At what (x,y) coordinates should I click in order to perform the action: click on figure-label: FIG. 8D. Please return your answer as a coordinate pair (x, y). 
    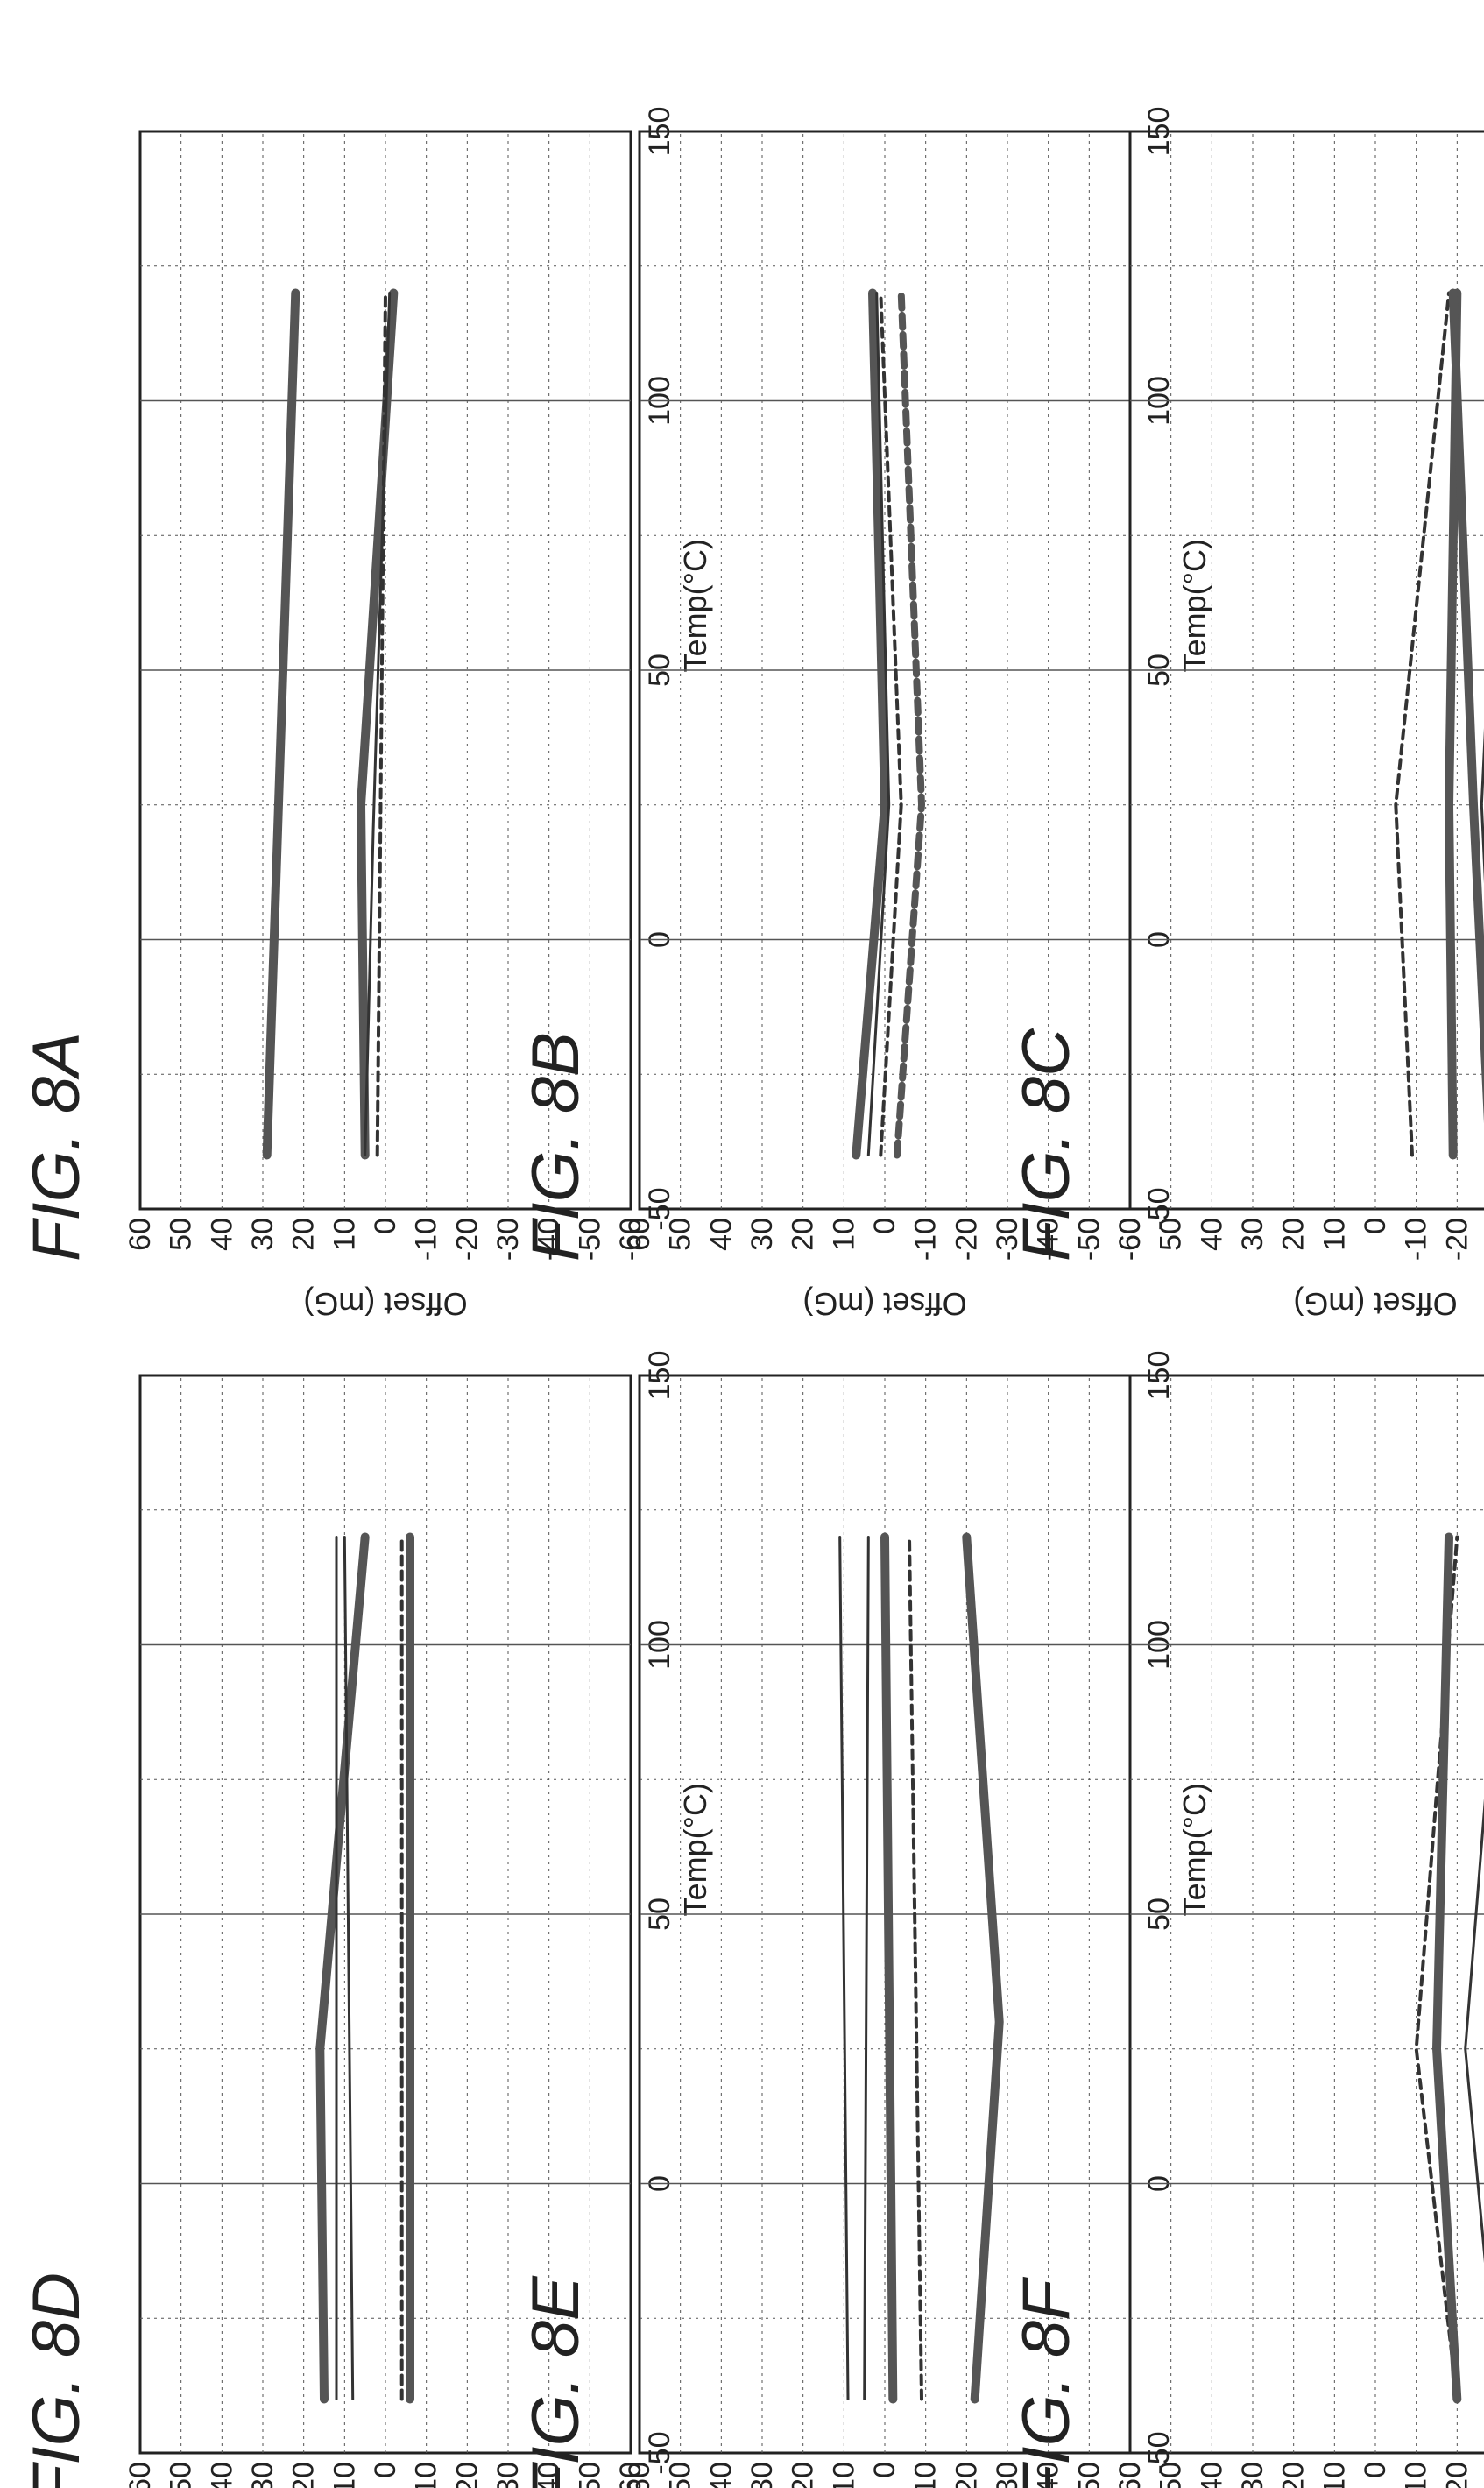
    Looking at the image, I should click on (56, 2380).